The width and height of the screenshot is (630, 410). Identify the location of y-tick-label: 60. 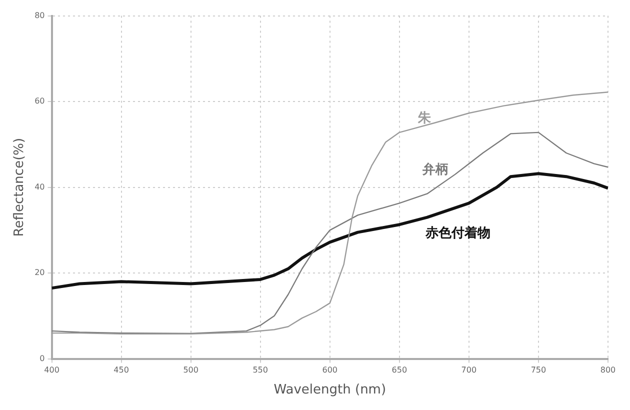
(39, 101).